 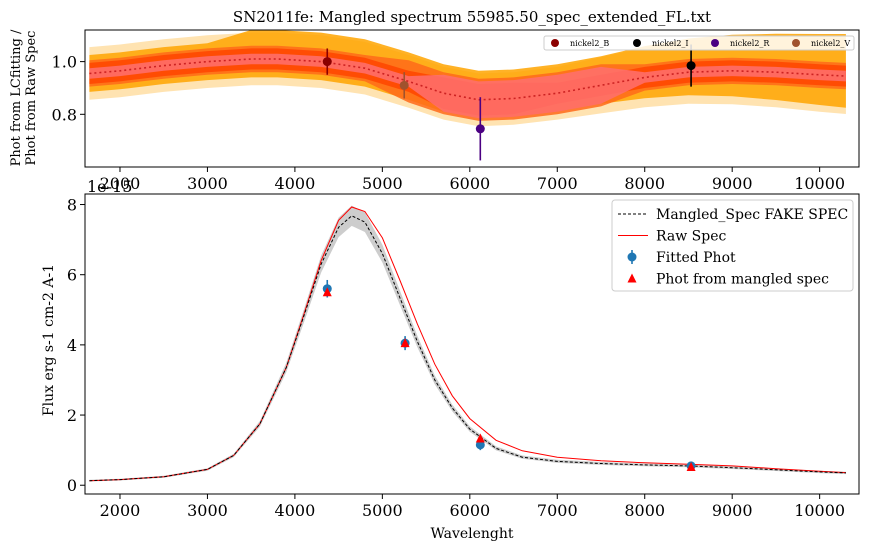 I want to click on top-x-ticks: 2000 3000 4000 5000 6000 7000 8000 9000 10000, so click(x=472, y=180).